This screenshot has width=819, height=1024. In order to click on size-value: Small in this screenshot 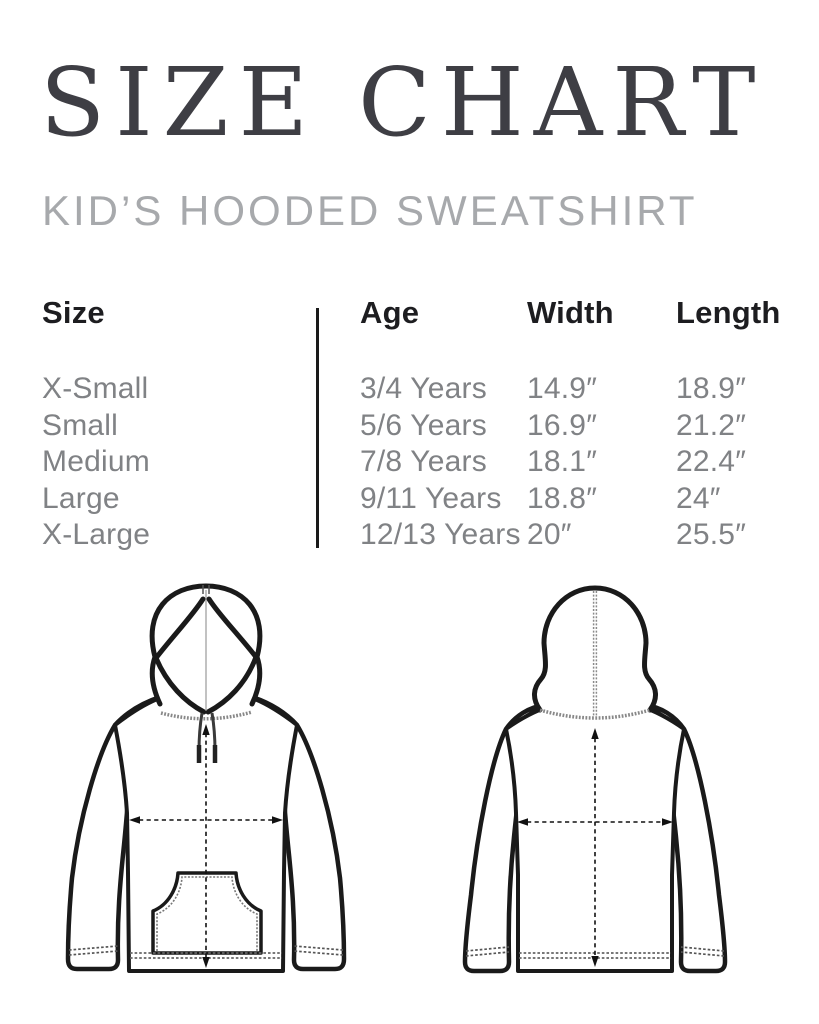, I will do `click(80, 425)`.